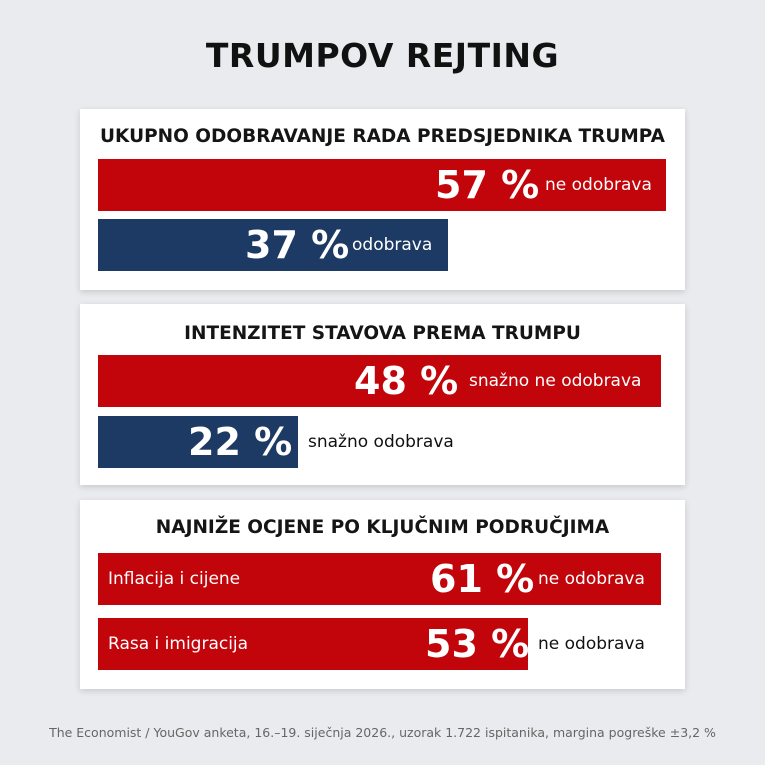 The width and height of the screenshot is (765, 765). I want to click on bar-strongly-approve, so click(198, 442).